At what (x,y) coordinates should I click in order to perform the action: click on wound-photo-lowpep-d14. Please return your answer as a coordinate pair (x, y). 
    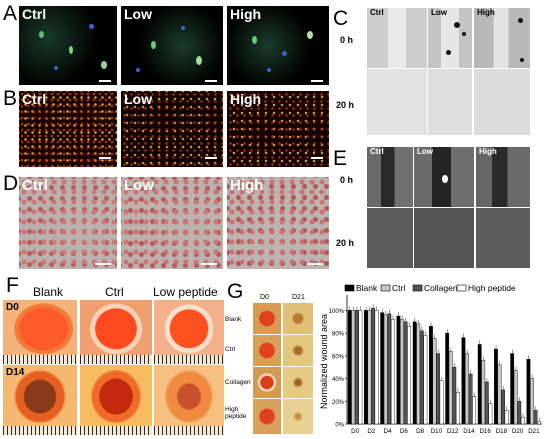
    Looking at the image, I should click on (189, 400).